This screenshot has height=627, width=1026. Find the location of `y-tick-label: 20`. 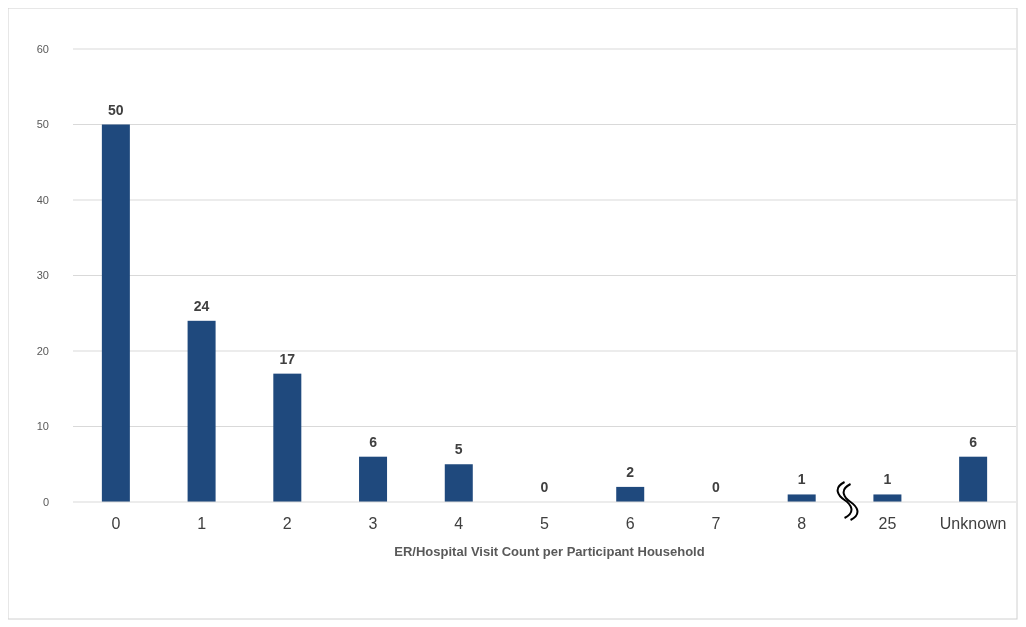

y-tick-label: 20 is located at coordinates (42, 350).